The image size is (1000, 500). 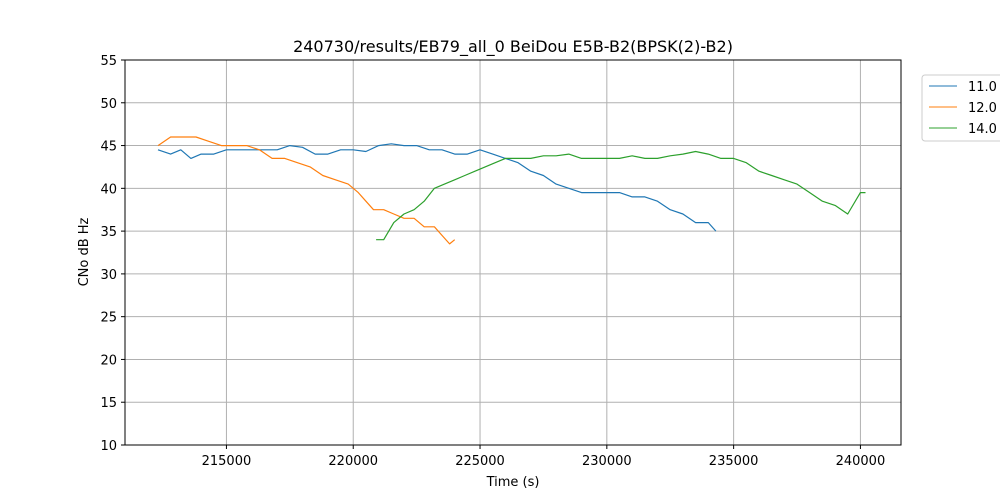 I want to click on y-tick-label: 40, so click(x=108, y=189).